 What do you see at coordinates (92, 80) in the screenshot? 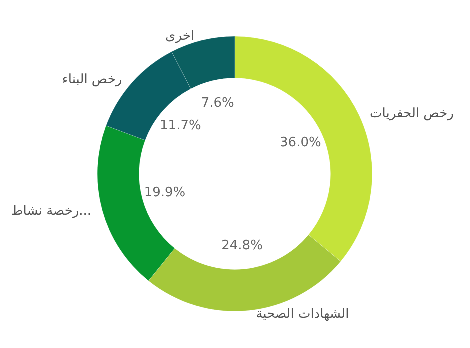
I see `slice-label: رخص البناء` at bounding box center [92, 80].